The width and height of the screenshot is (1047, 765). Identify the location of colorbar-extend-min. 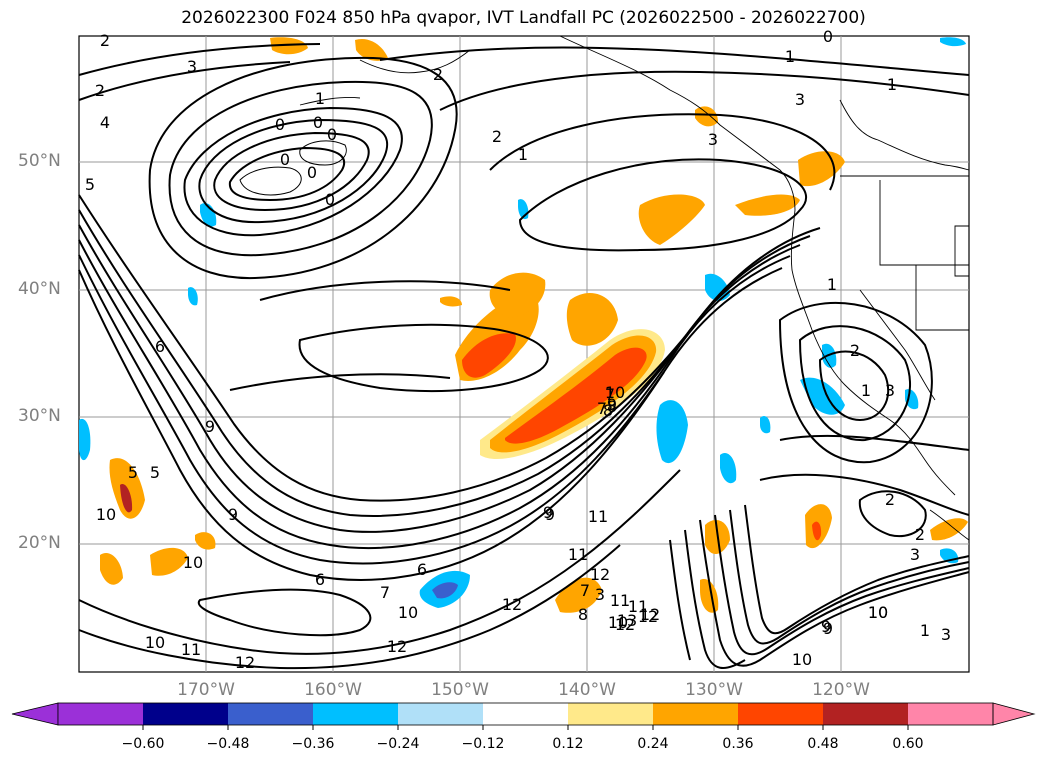
(35, 714).